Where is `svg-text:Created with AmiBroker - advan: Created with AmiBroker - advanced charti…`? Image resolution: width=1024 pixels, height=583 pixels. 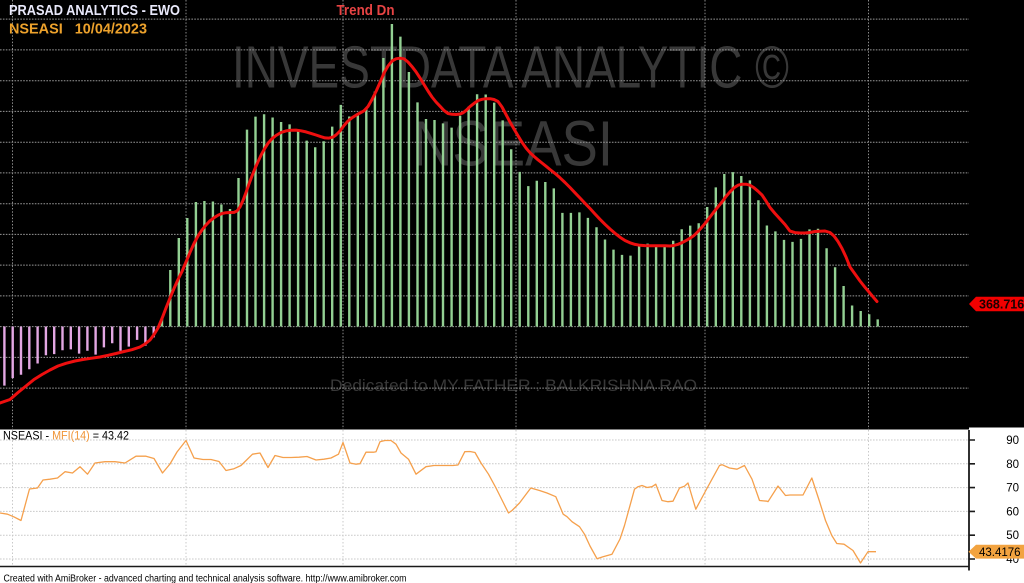 svg-text:Created with AmiBroker - advan: Created with AmiBroker - advanced charti… is located at coordinates (205, 578).